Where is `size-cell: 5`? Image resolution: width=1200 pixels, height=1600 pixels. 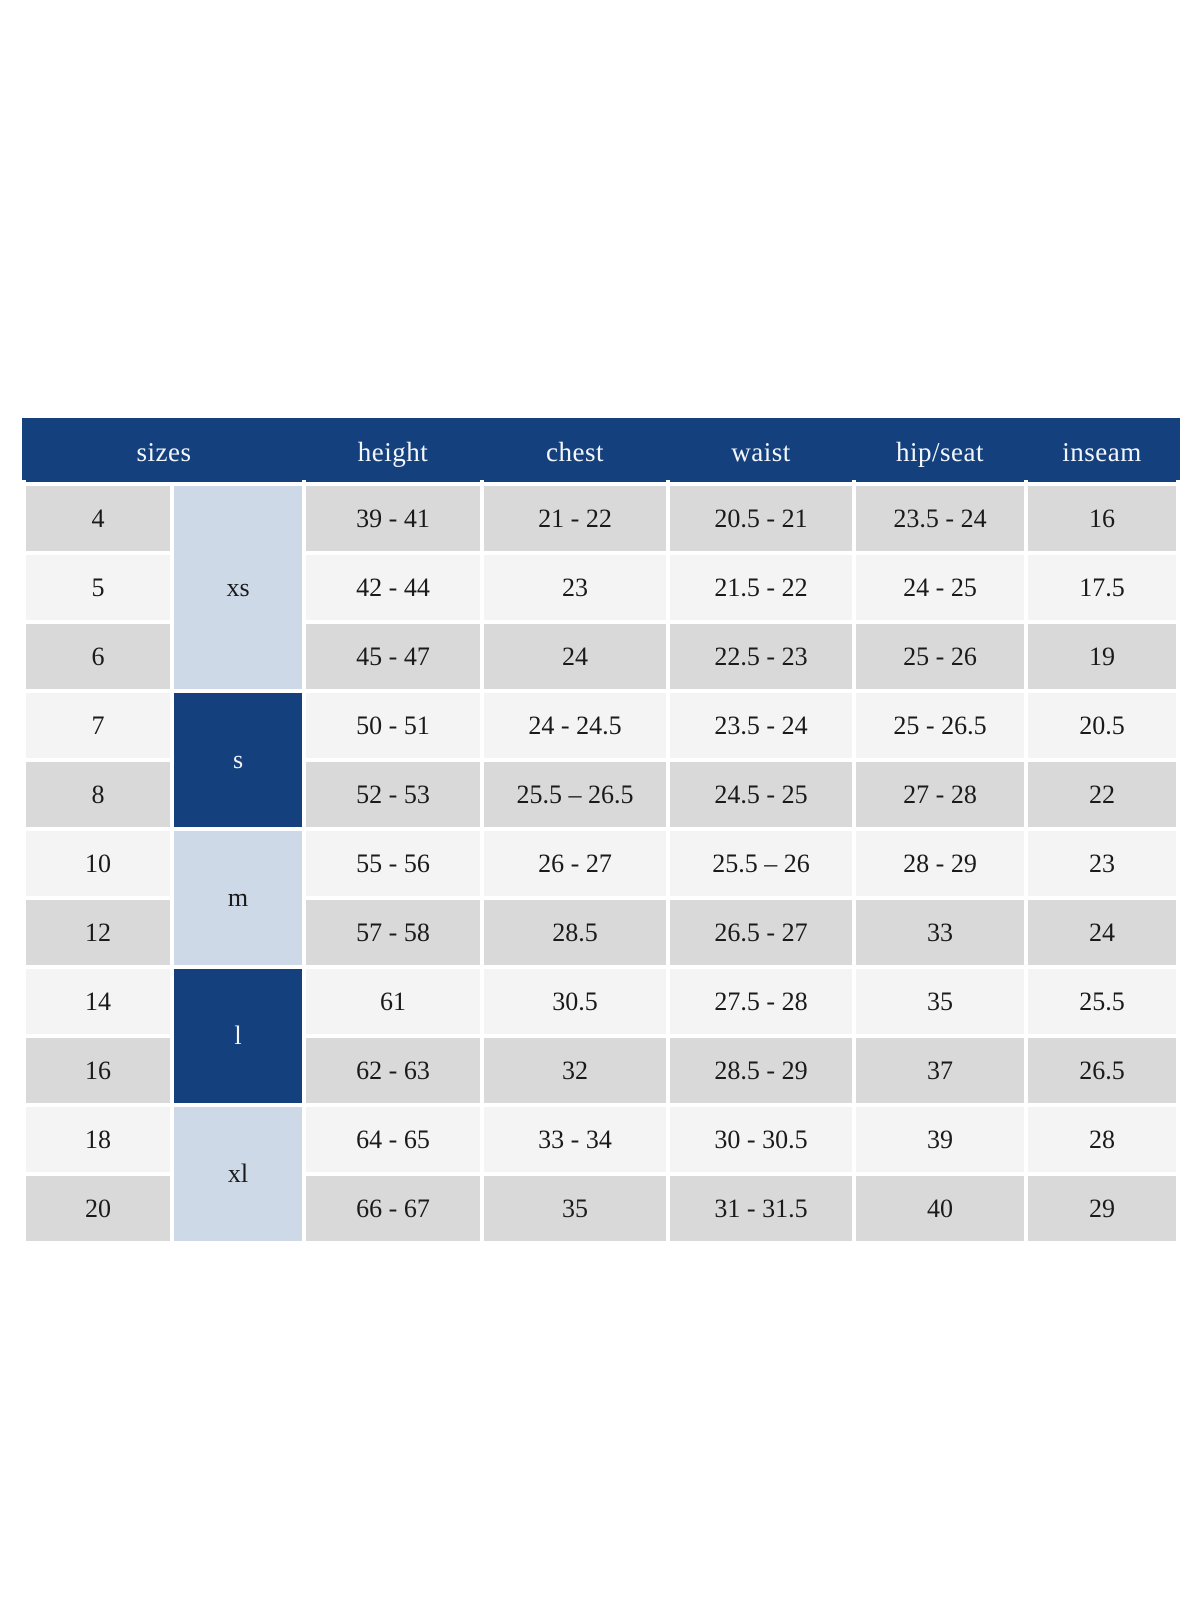 size-cell: 5 is located at coordinates (98, 587).